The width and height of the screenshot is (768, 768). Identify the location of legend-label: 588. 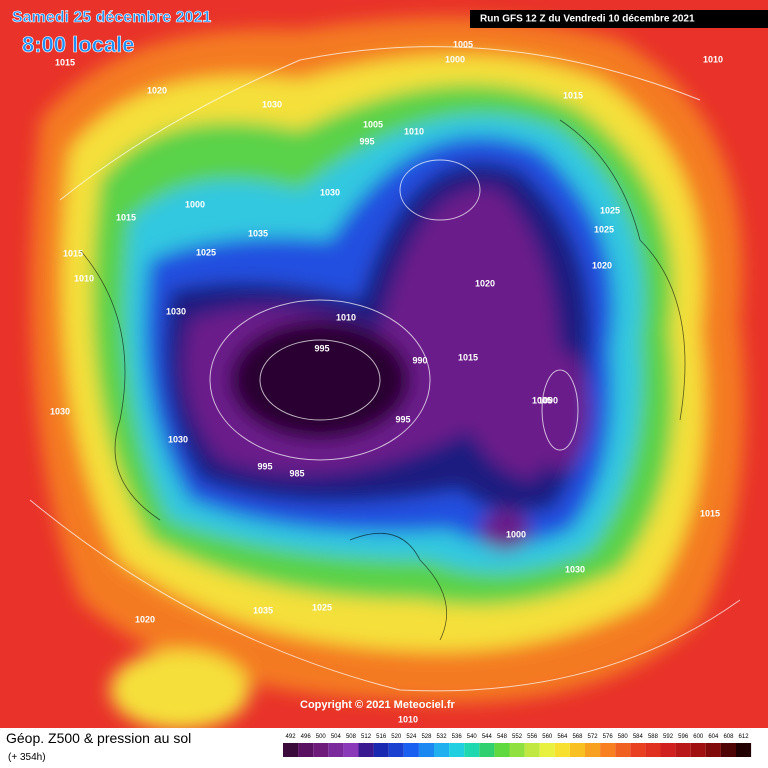
(653, 737).